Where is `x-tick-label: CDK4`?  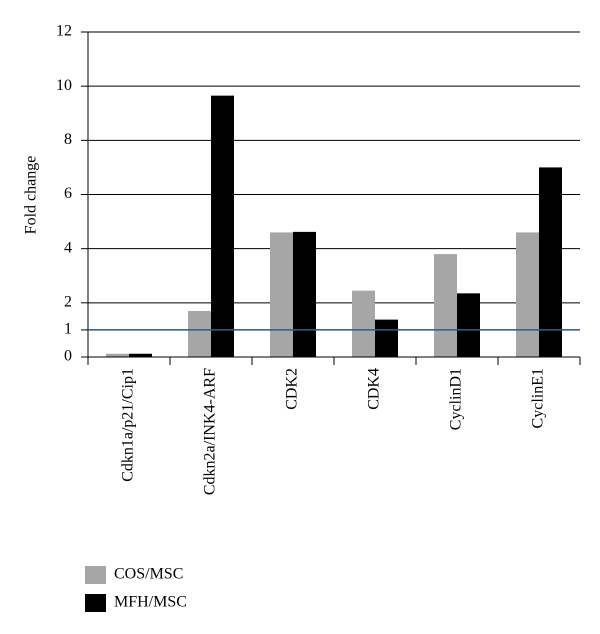
x-tick-label: CDK4 is located at coordinates (374, 389).